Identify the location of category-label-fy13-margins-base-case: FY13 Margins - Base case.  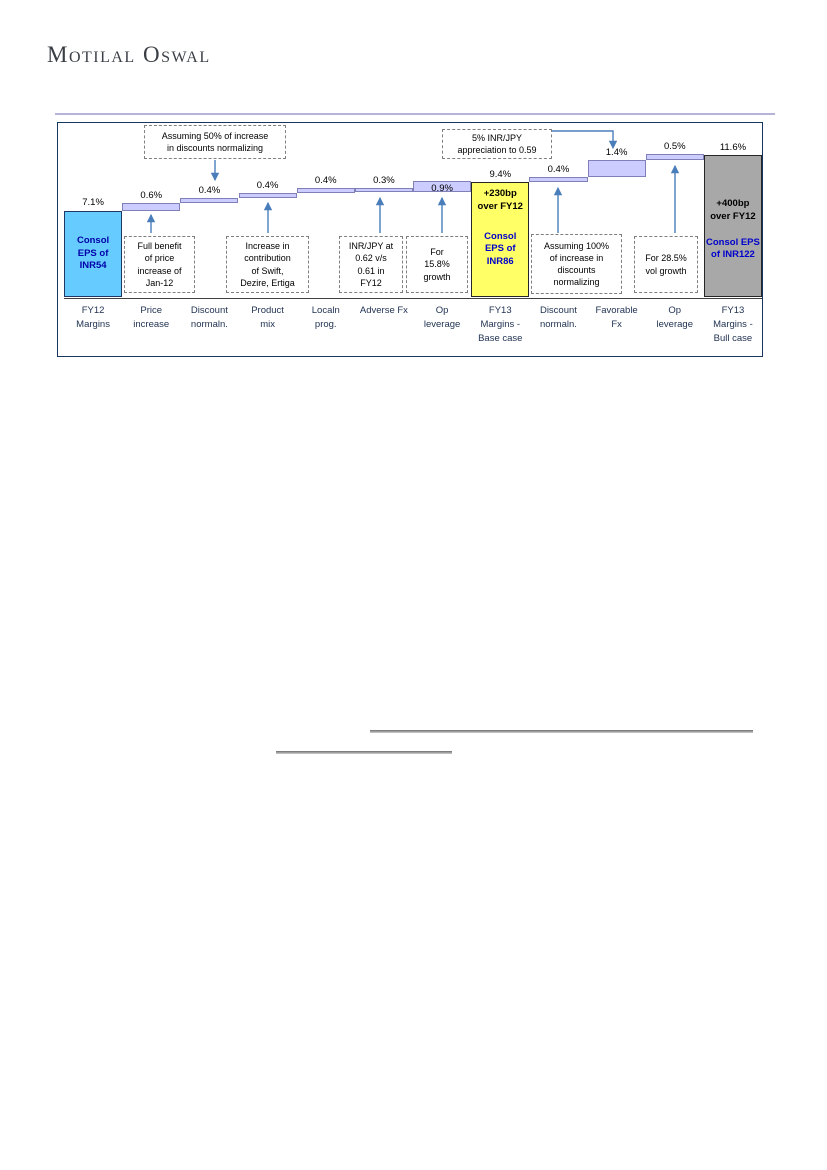
(500, 324).